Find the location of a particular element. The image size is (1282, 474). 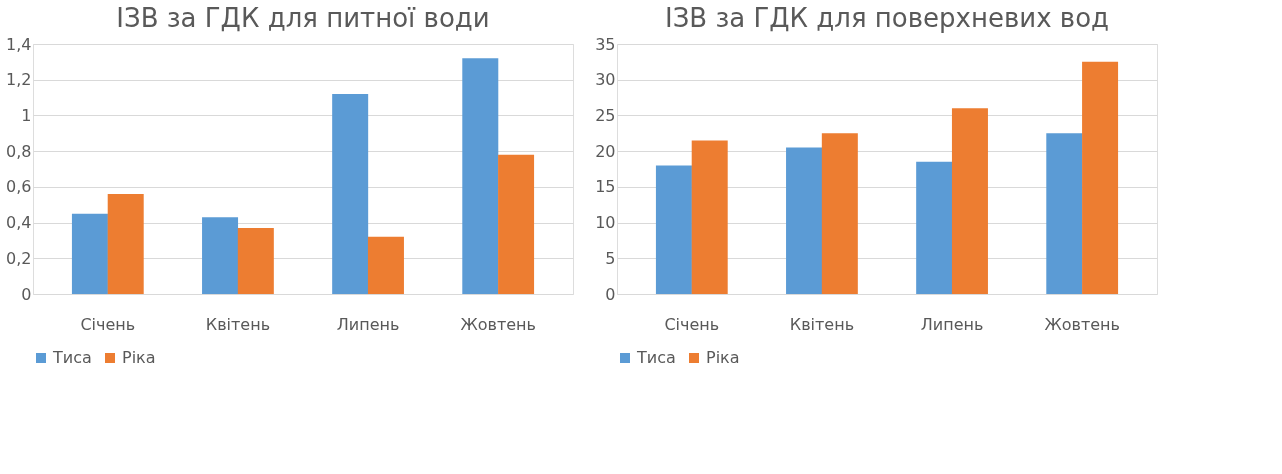

y-tick-label: 0,4 is located at coordinates (19, 223).